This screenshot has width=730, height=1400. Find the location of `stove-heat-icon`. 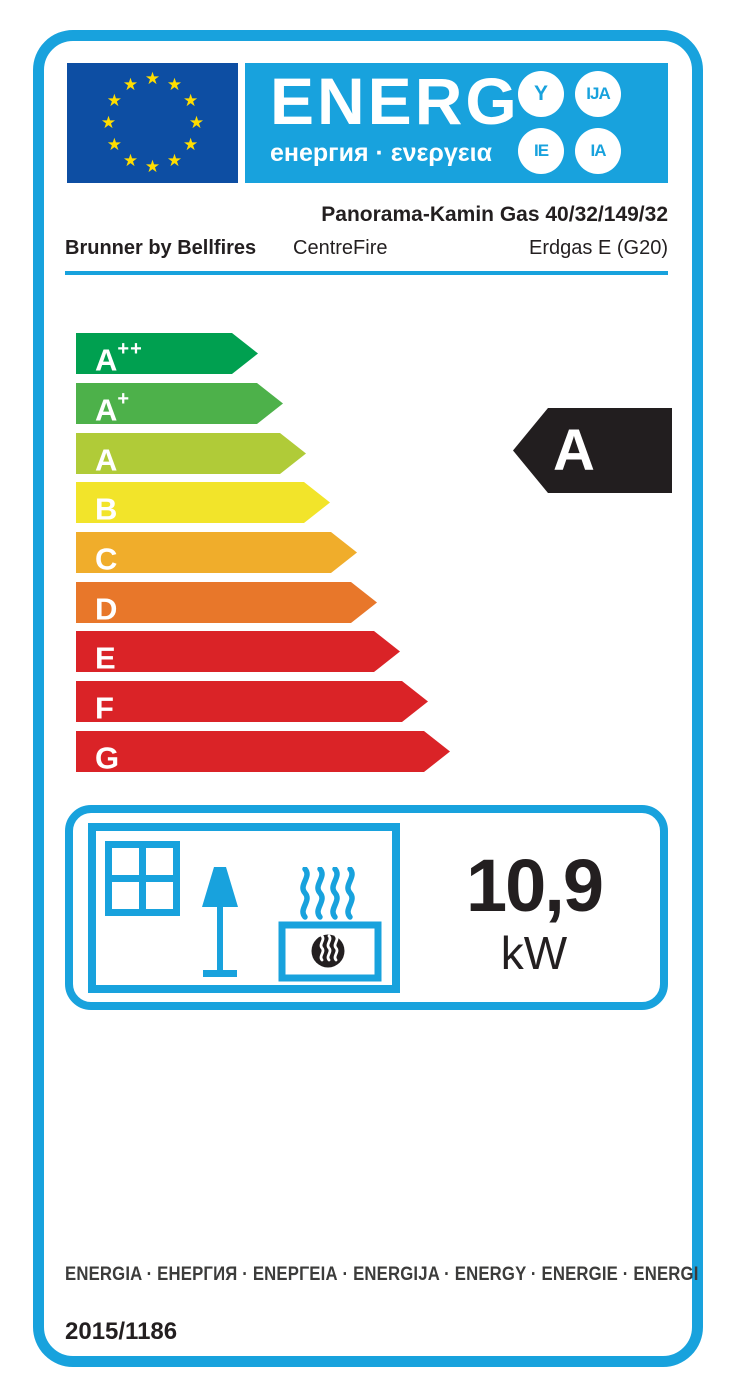

stove-heat-icon is located at coordinates (330, 924).